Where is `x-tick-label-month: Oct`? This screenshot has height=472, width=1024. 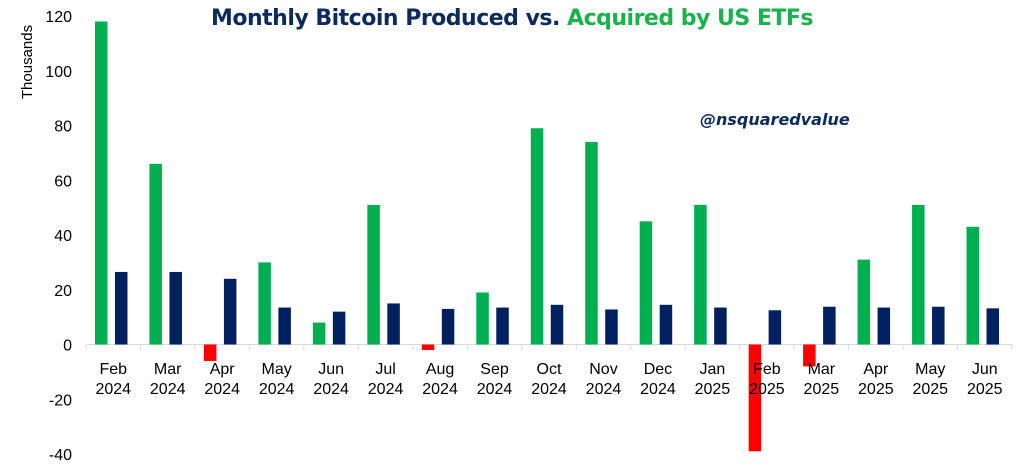
x-tick-label-month: Oct is located at coordinates (549, 369).